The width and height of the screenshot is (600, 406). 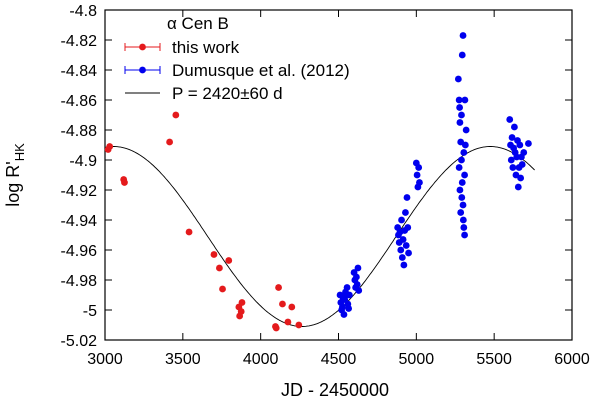 I want to click on y-tick-label: -4.8, so click(x=83, y=11).